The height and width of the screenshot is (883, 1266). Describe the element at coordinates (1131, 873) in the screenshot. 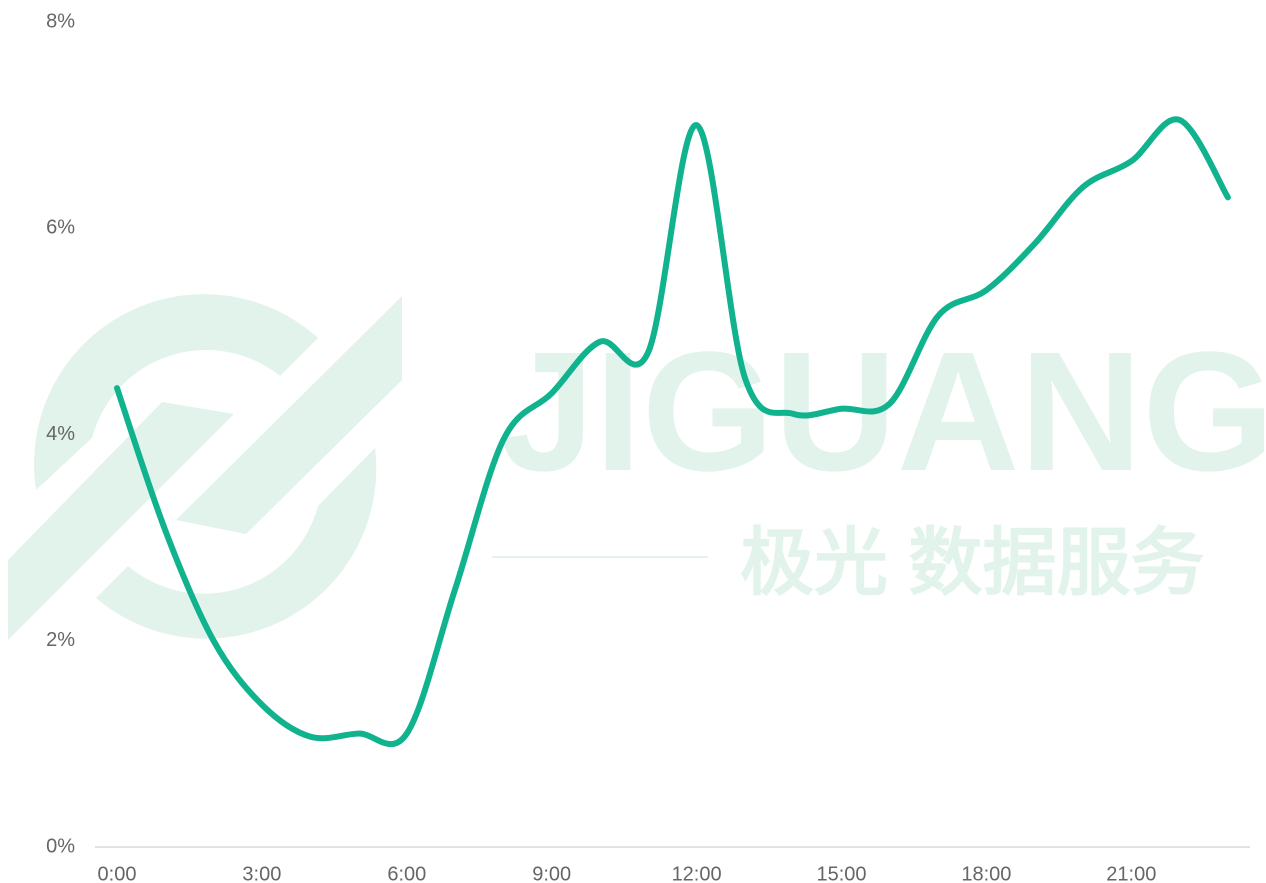

I see `x-tick-label: 21:00` at that location.